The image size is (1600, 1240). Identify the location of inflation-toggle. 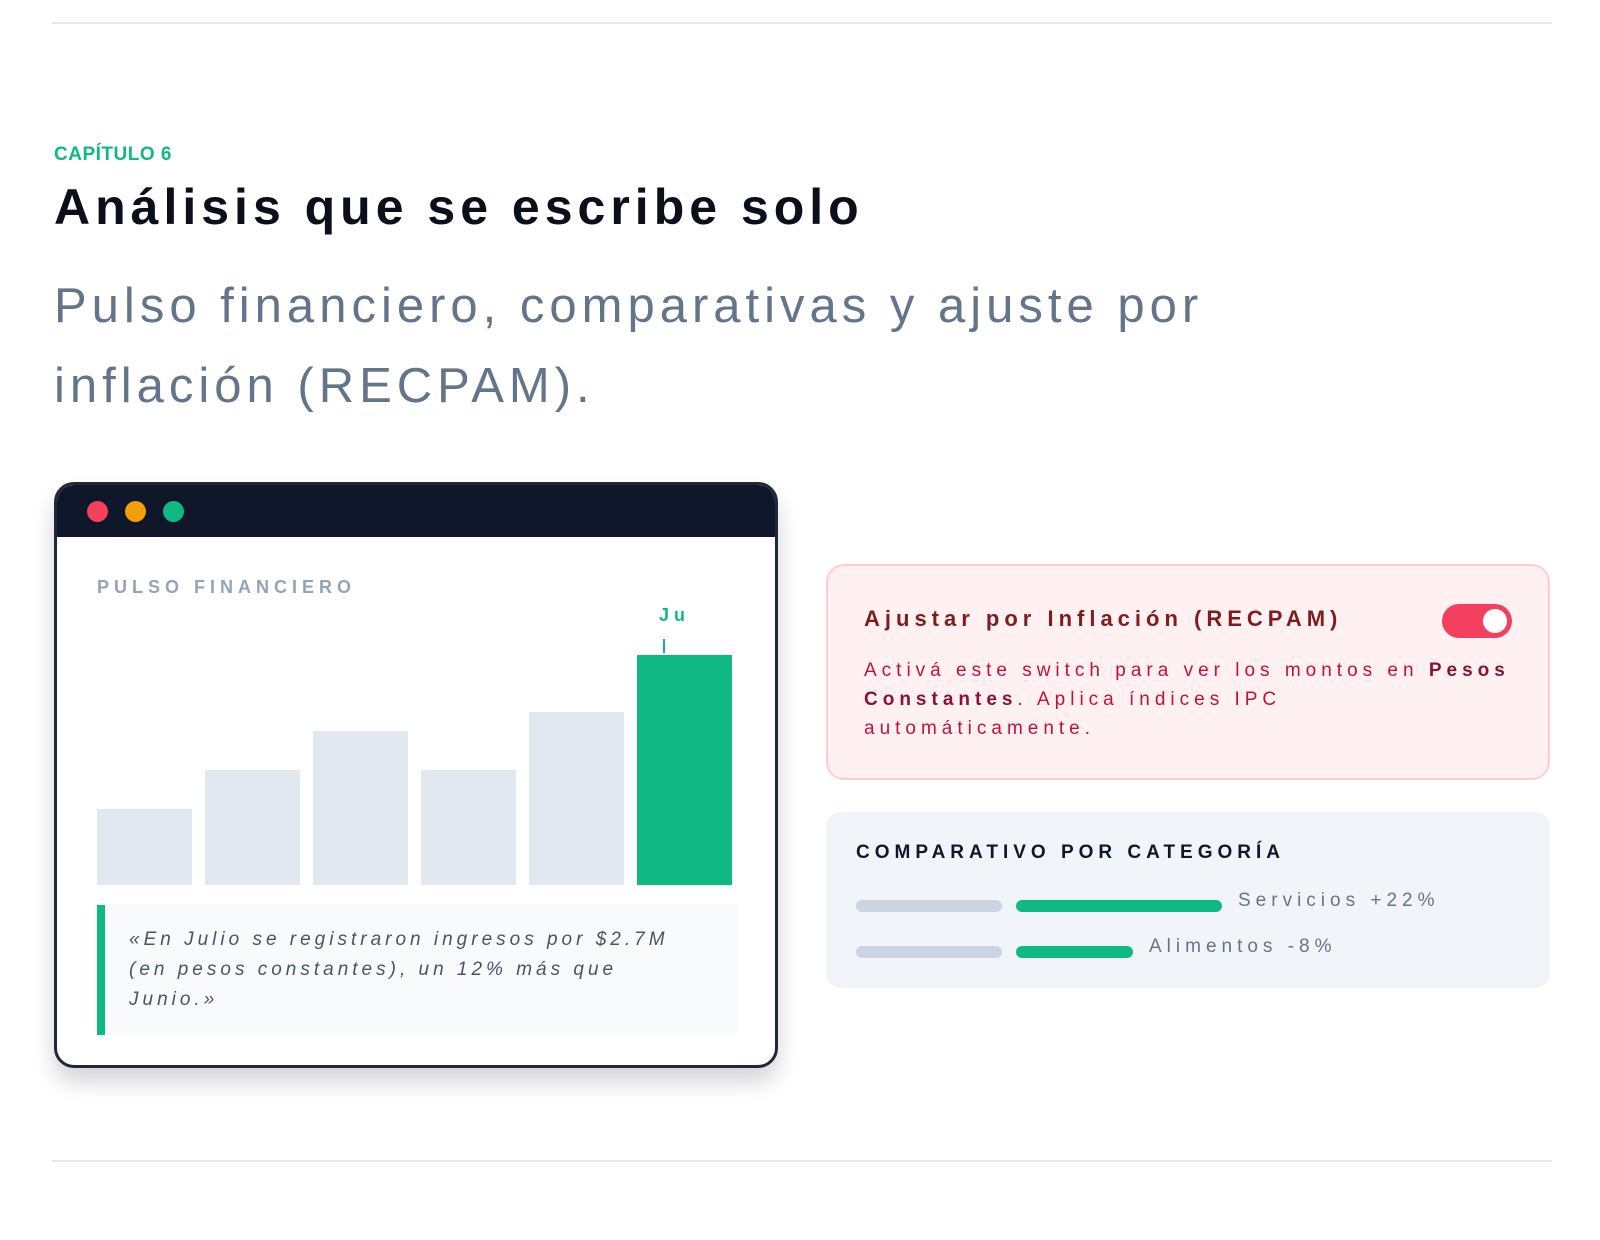
(1477, 621).